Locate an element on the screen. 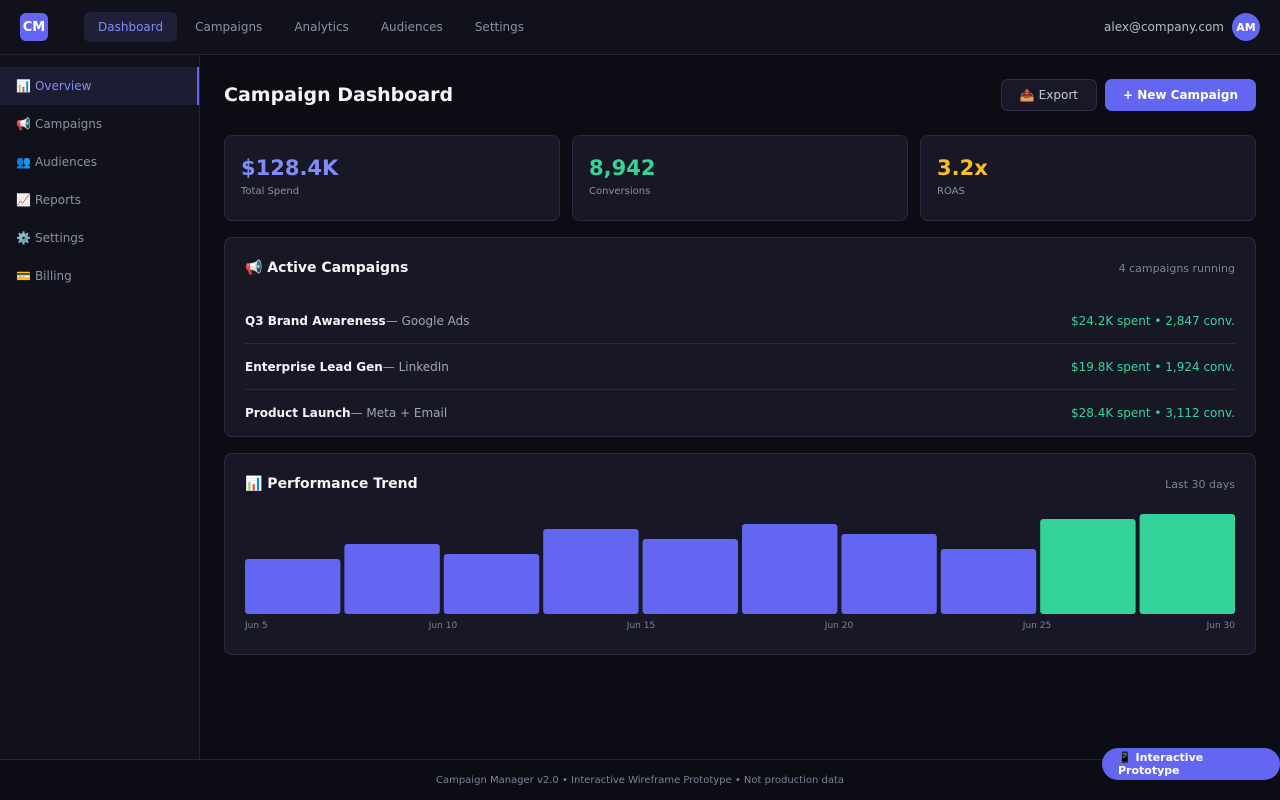  date-range: Last 30 days is located at coordinates (1200, 484).